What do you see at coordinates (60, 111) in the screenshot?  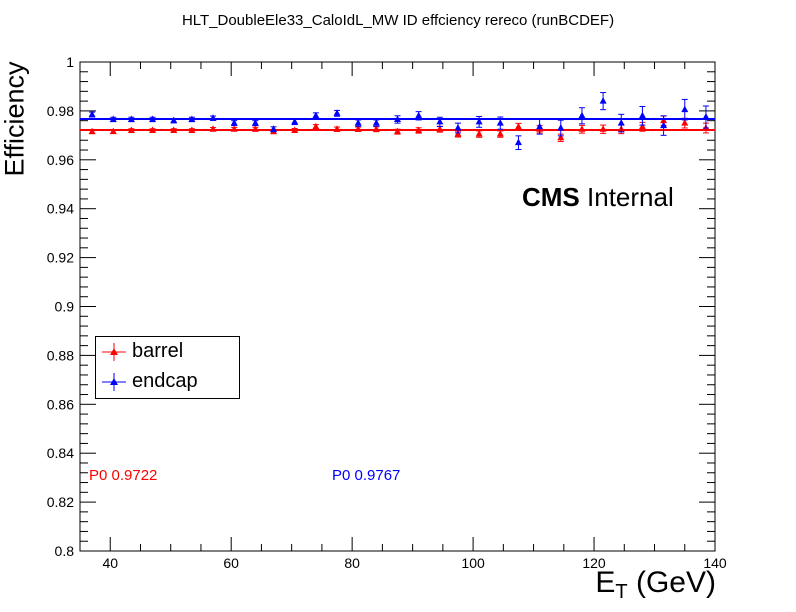 I see `y-tick-label: 0.98` at bounding box center [60, 111].